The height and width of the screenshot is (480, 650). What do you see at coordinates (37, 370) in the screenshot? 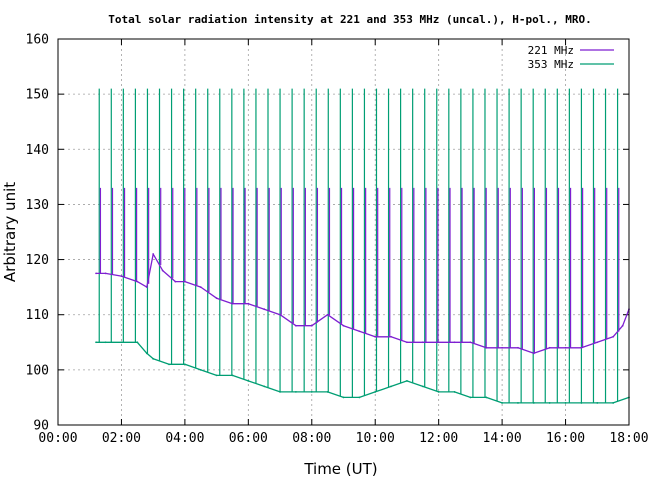
I see `y-tick-label: 100` at bounding box center [37, 370].